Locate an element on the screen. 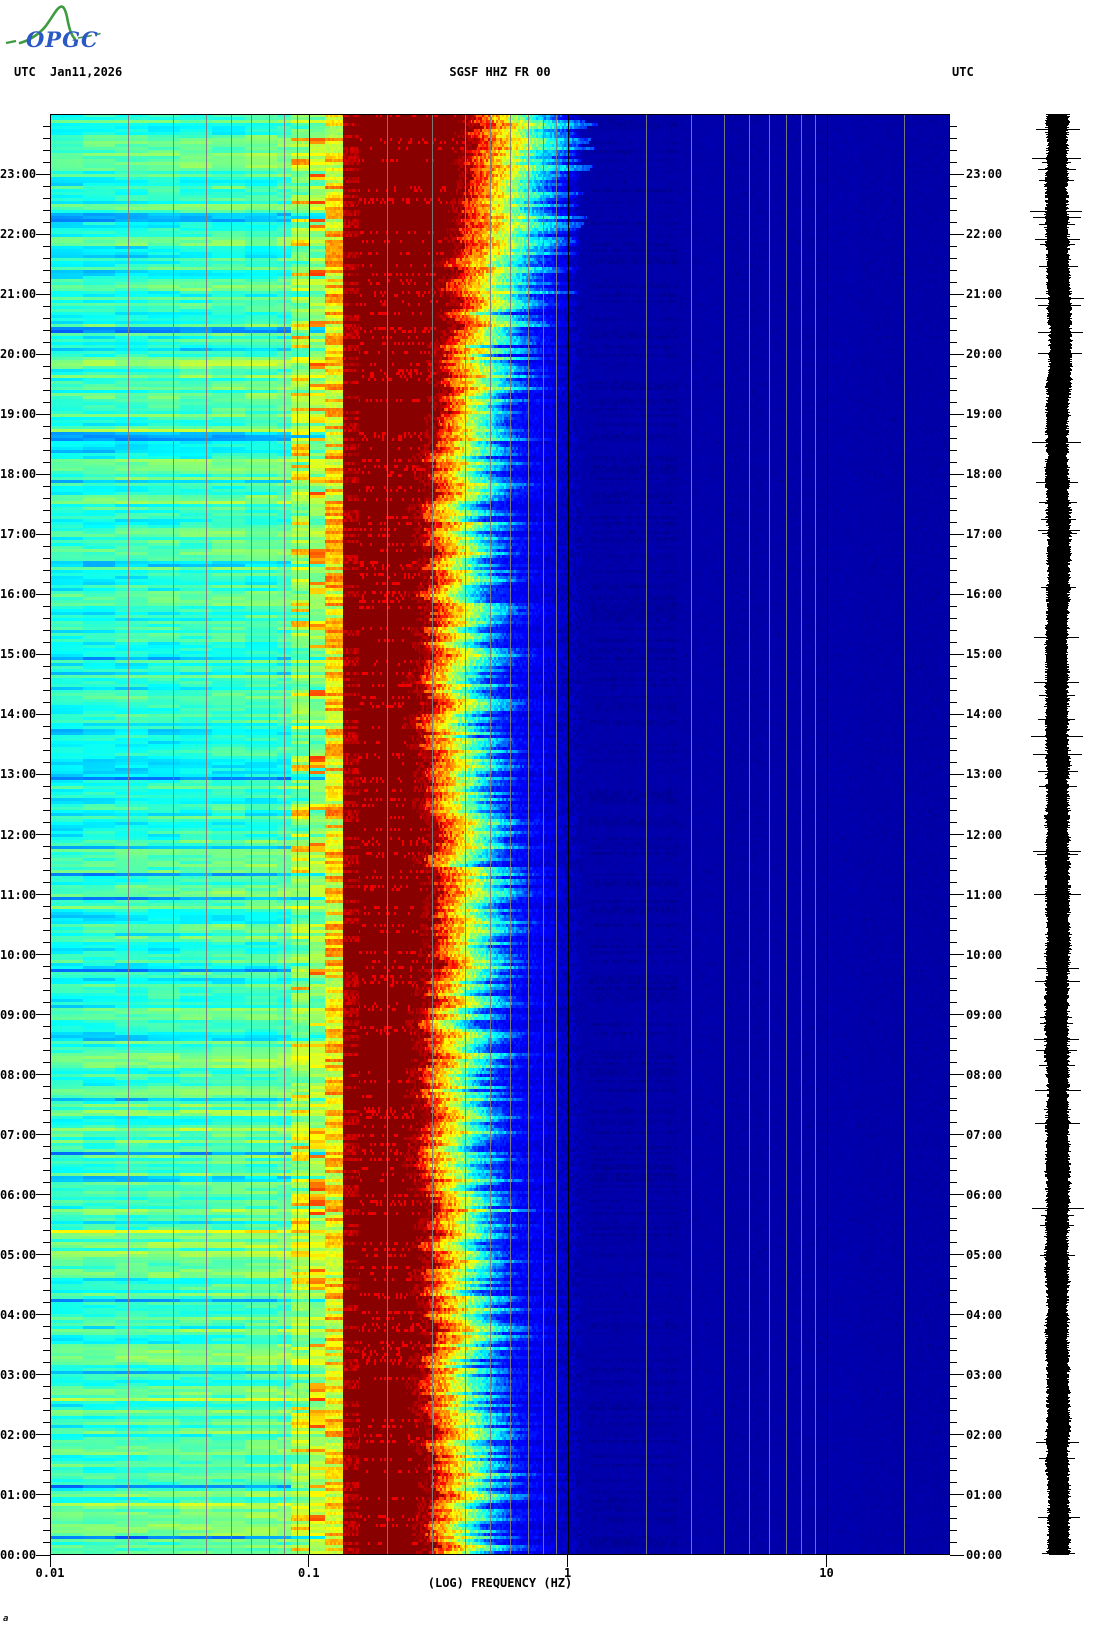  frequency-tick-label: 0.1 is located at coordinates (308, 1573).